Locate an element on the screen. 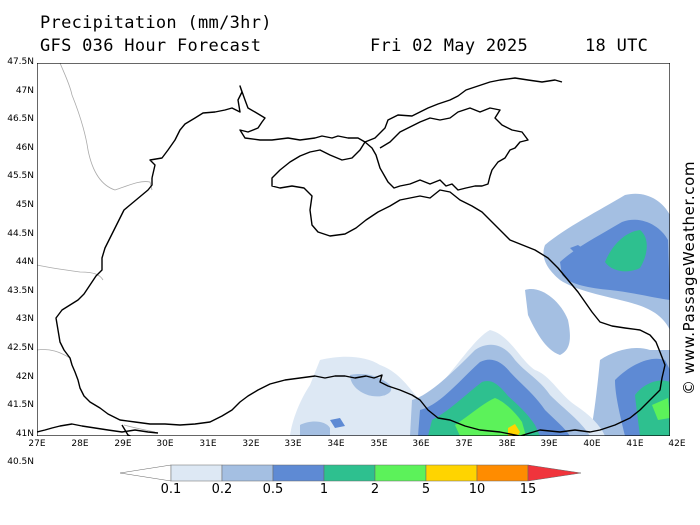 The height and width of the screenshot is (525, 700). lon-label: 38E is located at coordinates (507, 444).